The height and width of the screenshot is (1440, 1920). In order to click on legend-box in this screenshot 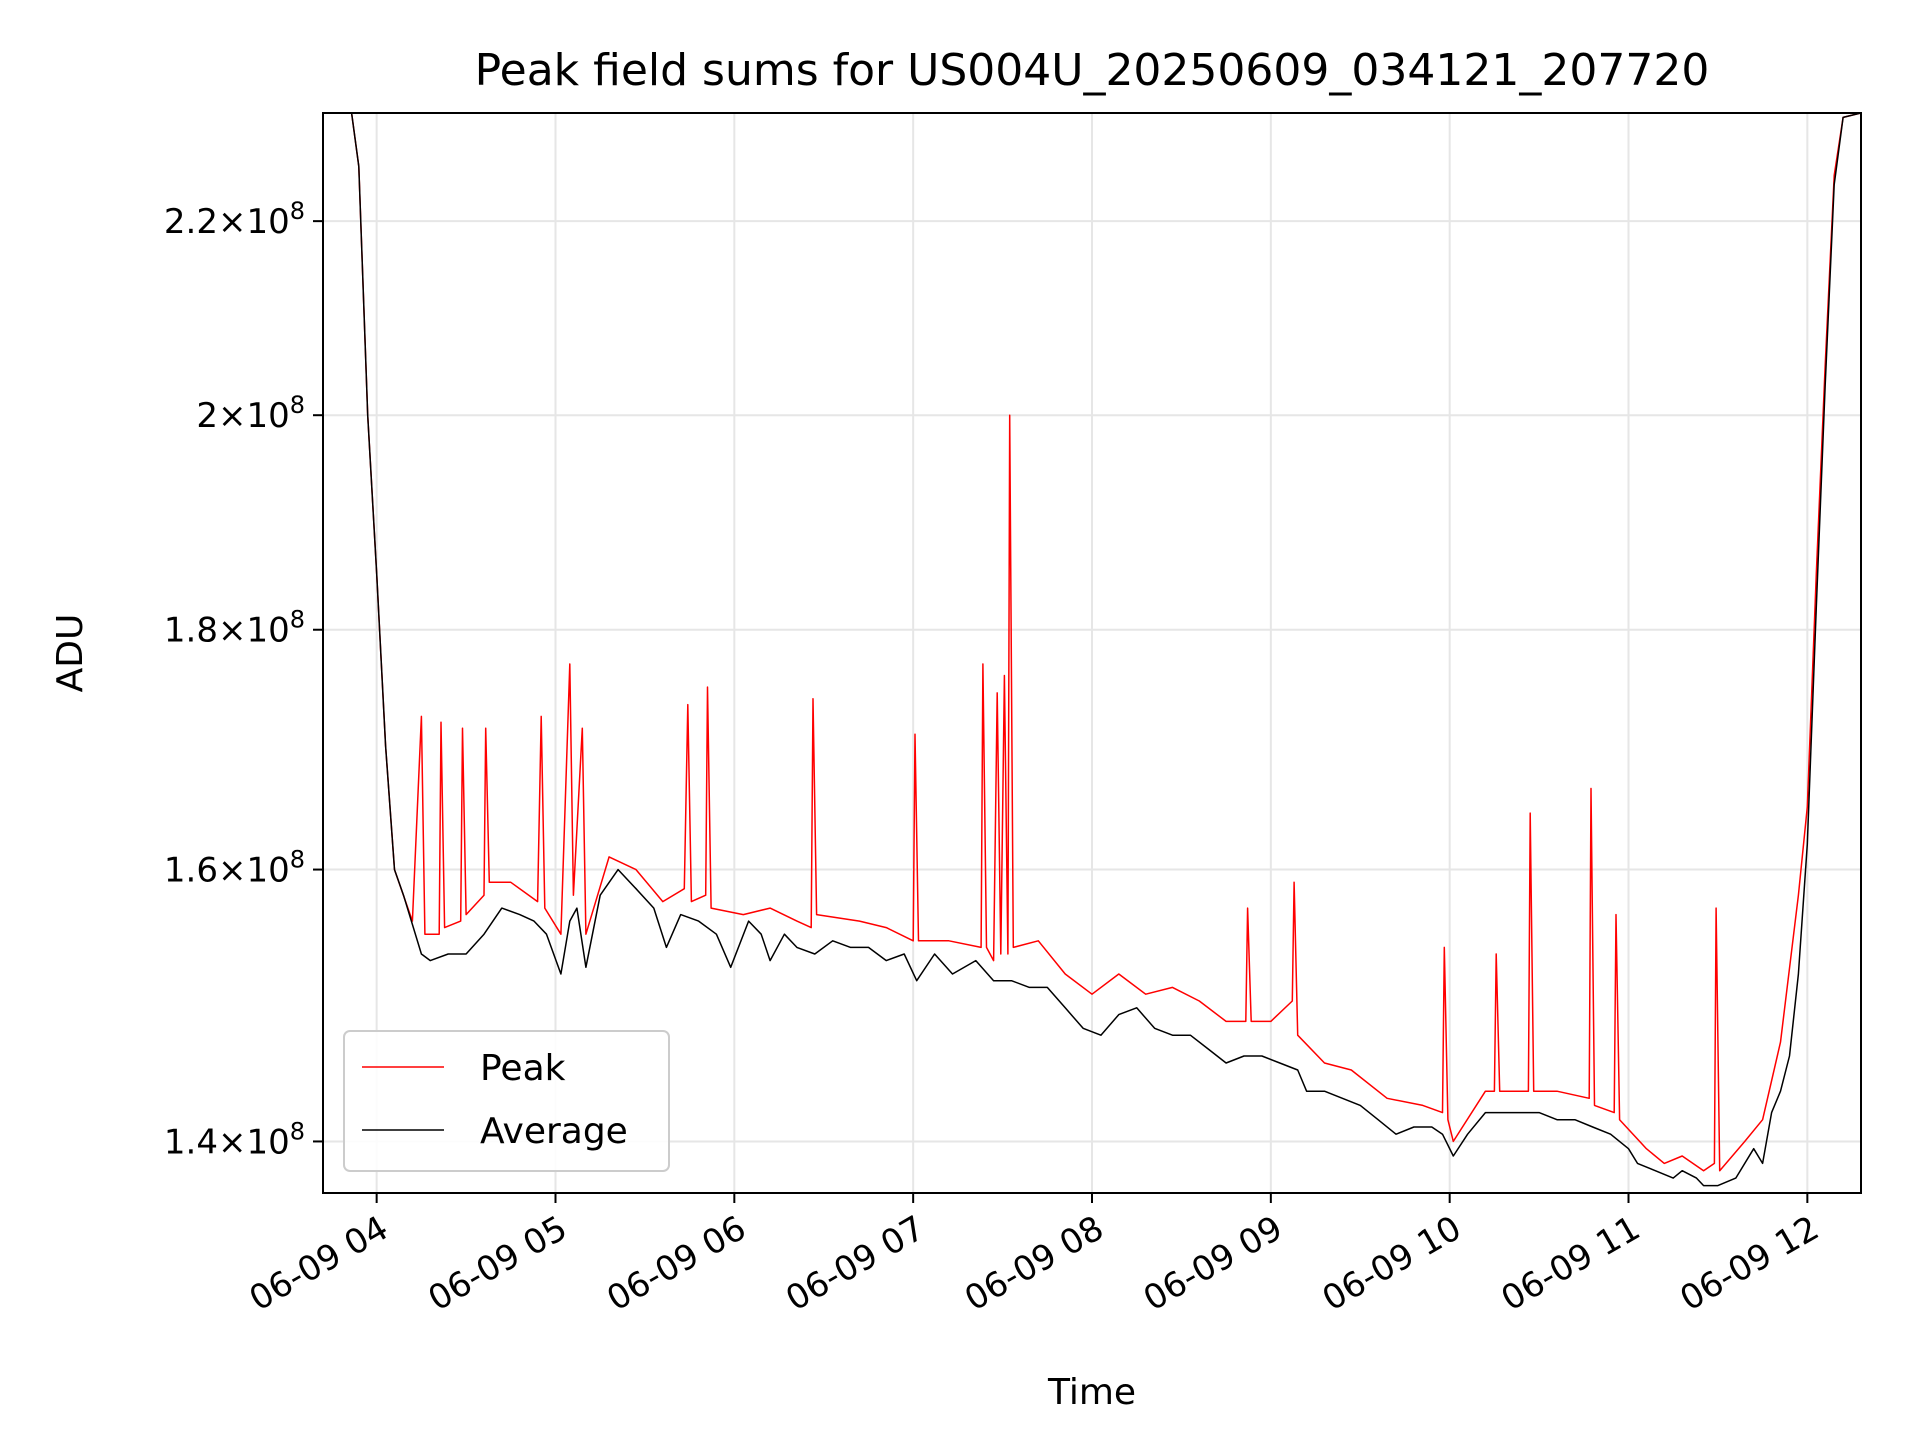, I will do `click(506, 1101)`.